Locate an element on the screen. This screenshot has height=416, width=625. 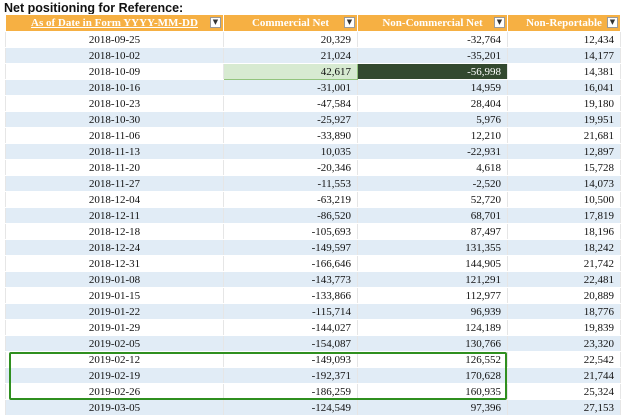
cell-date: 2018-11-13 is located at coordinates (114, 151).